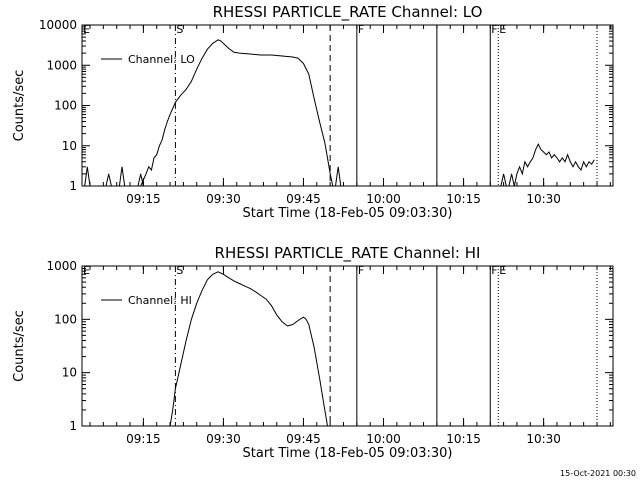 The height and width of the screenshot is (480, 640). Describe the element at coordinates (58, 25) in the screenshot. I see `y-tick-label: 10000` at that location.